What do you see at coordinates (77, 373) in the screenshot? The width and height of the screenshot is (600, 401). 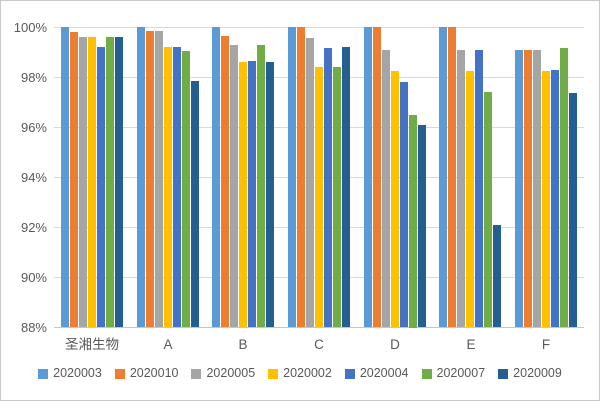 I see `legend-label: 2020003` at bounding box center [77, 373].